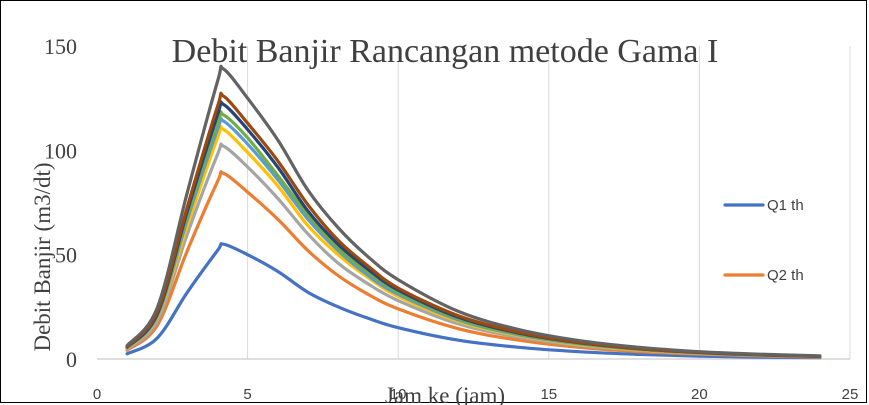  I want to click on x-tick-labels: 0 5 10 15 20 25, so click(476, 394).